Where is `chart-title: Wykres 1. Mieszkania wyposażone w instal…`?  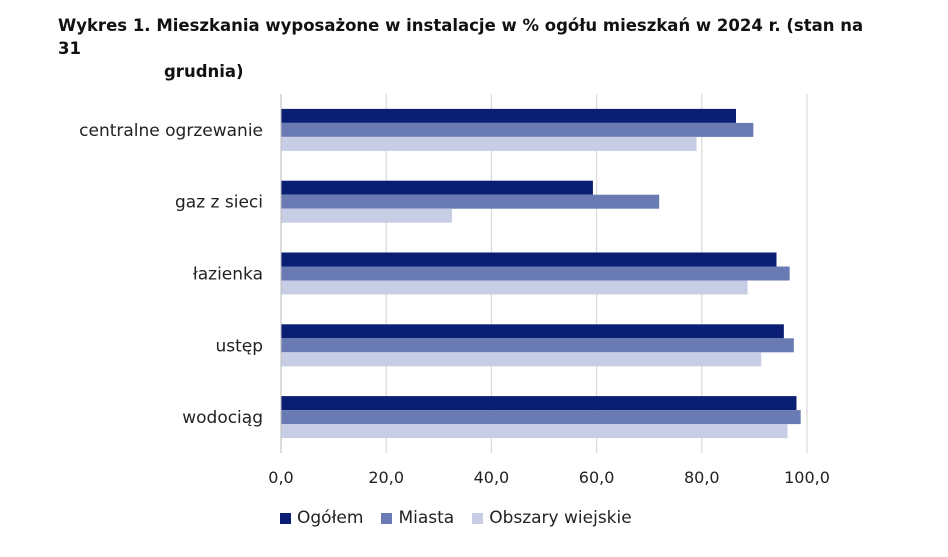
chart-title: Wykres 1. Mieszkania wyposażone w instal… is located at coordinates (468, 48).